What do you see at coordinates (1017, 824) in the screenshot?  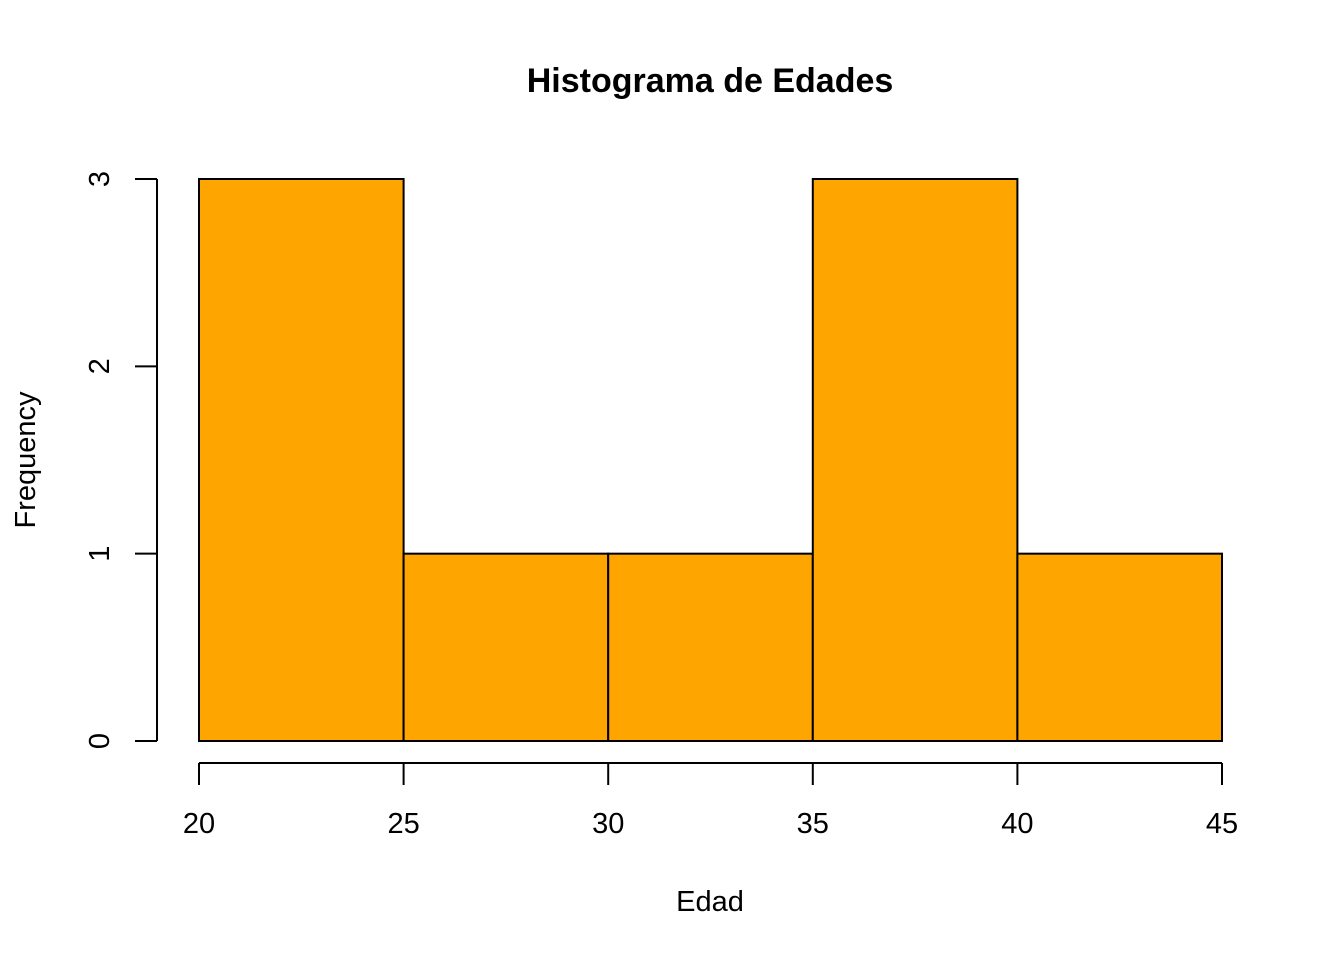 I see `x-tick-label: 40` at bounding box center [1017, 824].